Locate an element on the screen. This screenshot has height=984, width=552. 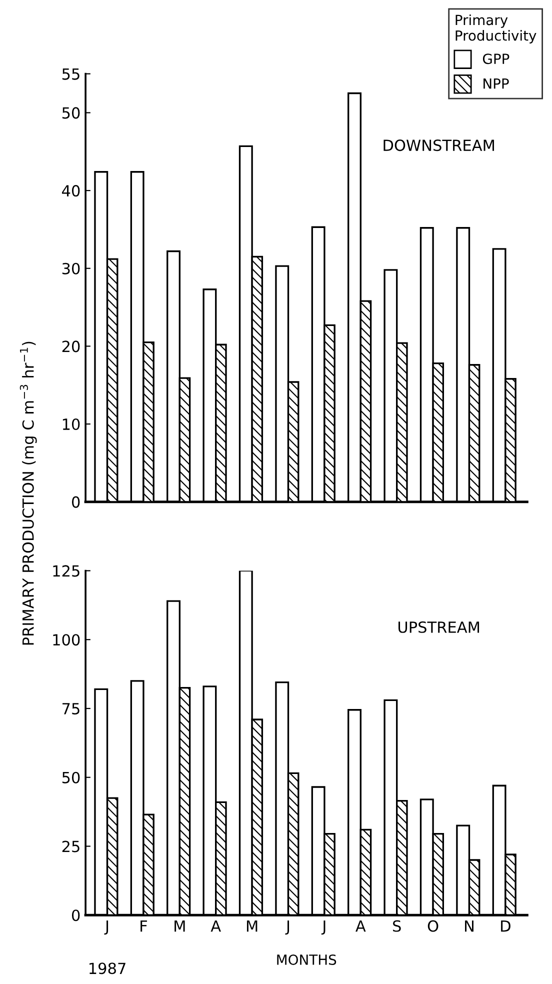
x-tick-label: O is located at coordinates (433, 926).